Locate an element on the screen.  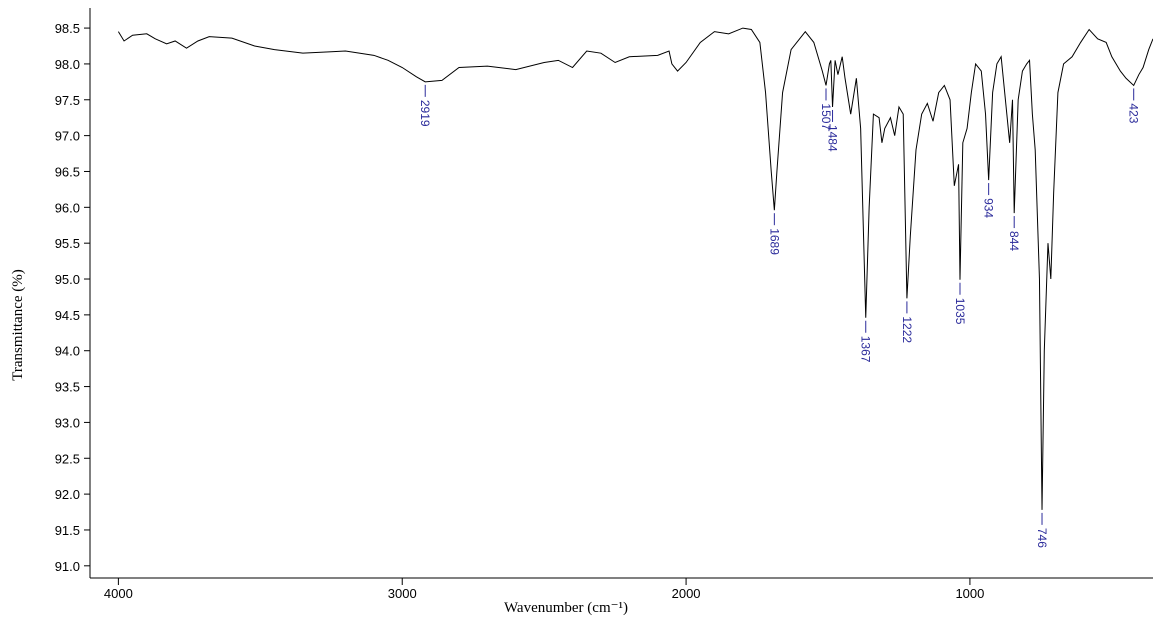
y-tick-label: 95.0 is located at coordinates (67, 279).